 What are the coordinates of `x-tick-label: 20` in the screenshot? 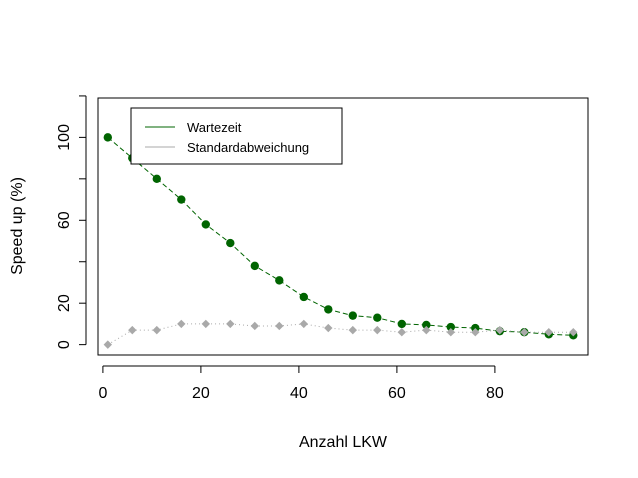 It's located at (201, 393).